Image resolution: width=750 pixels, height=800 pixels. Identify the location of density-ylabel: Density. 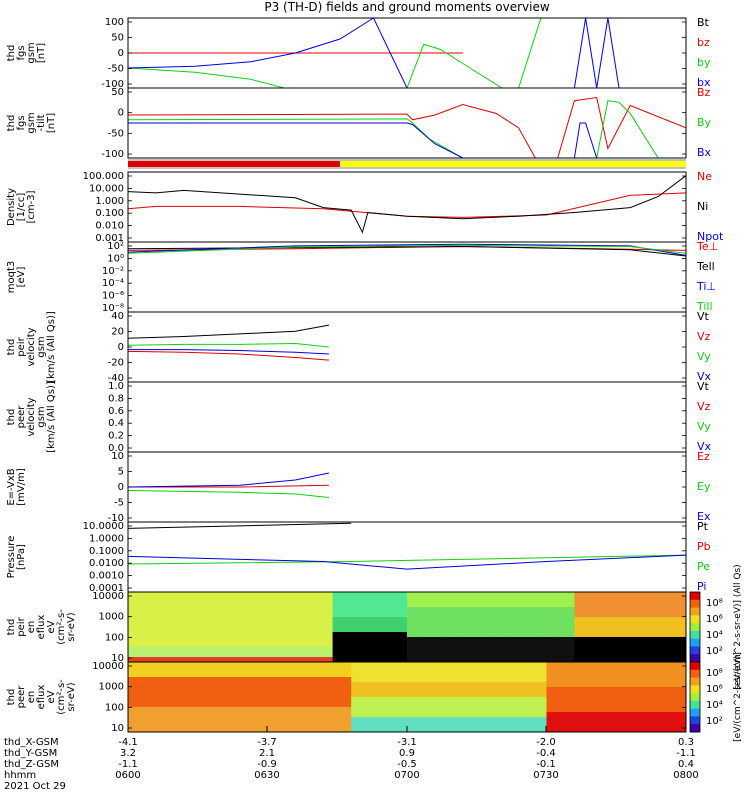
(11, 207).